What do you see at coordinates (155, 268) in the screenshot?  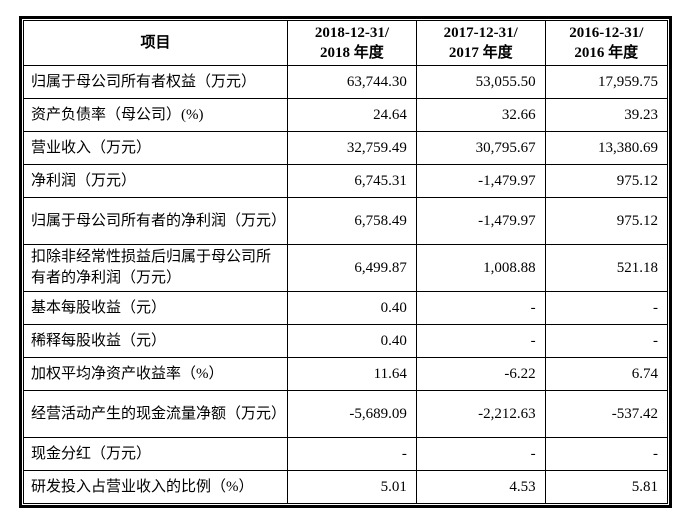 I see `row-label: 扣除非经常性损益后归属于母公司所有者的净利润（万元）` at bounding box center [155, 268].